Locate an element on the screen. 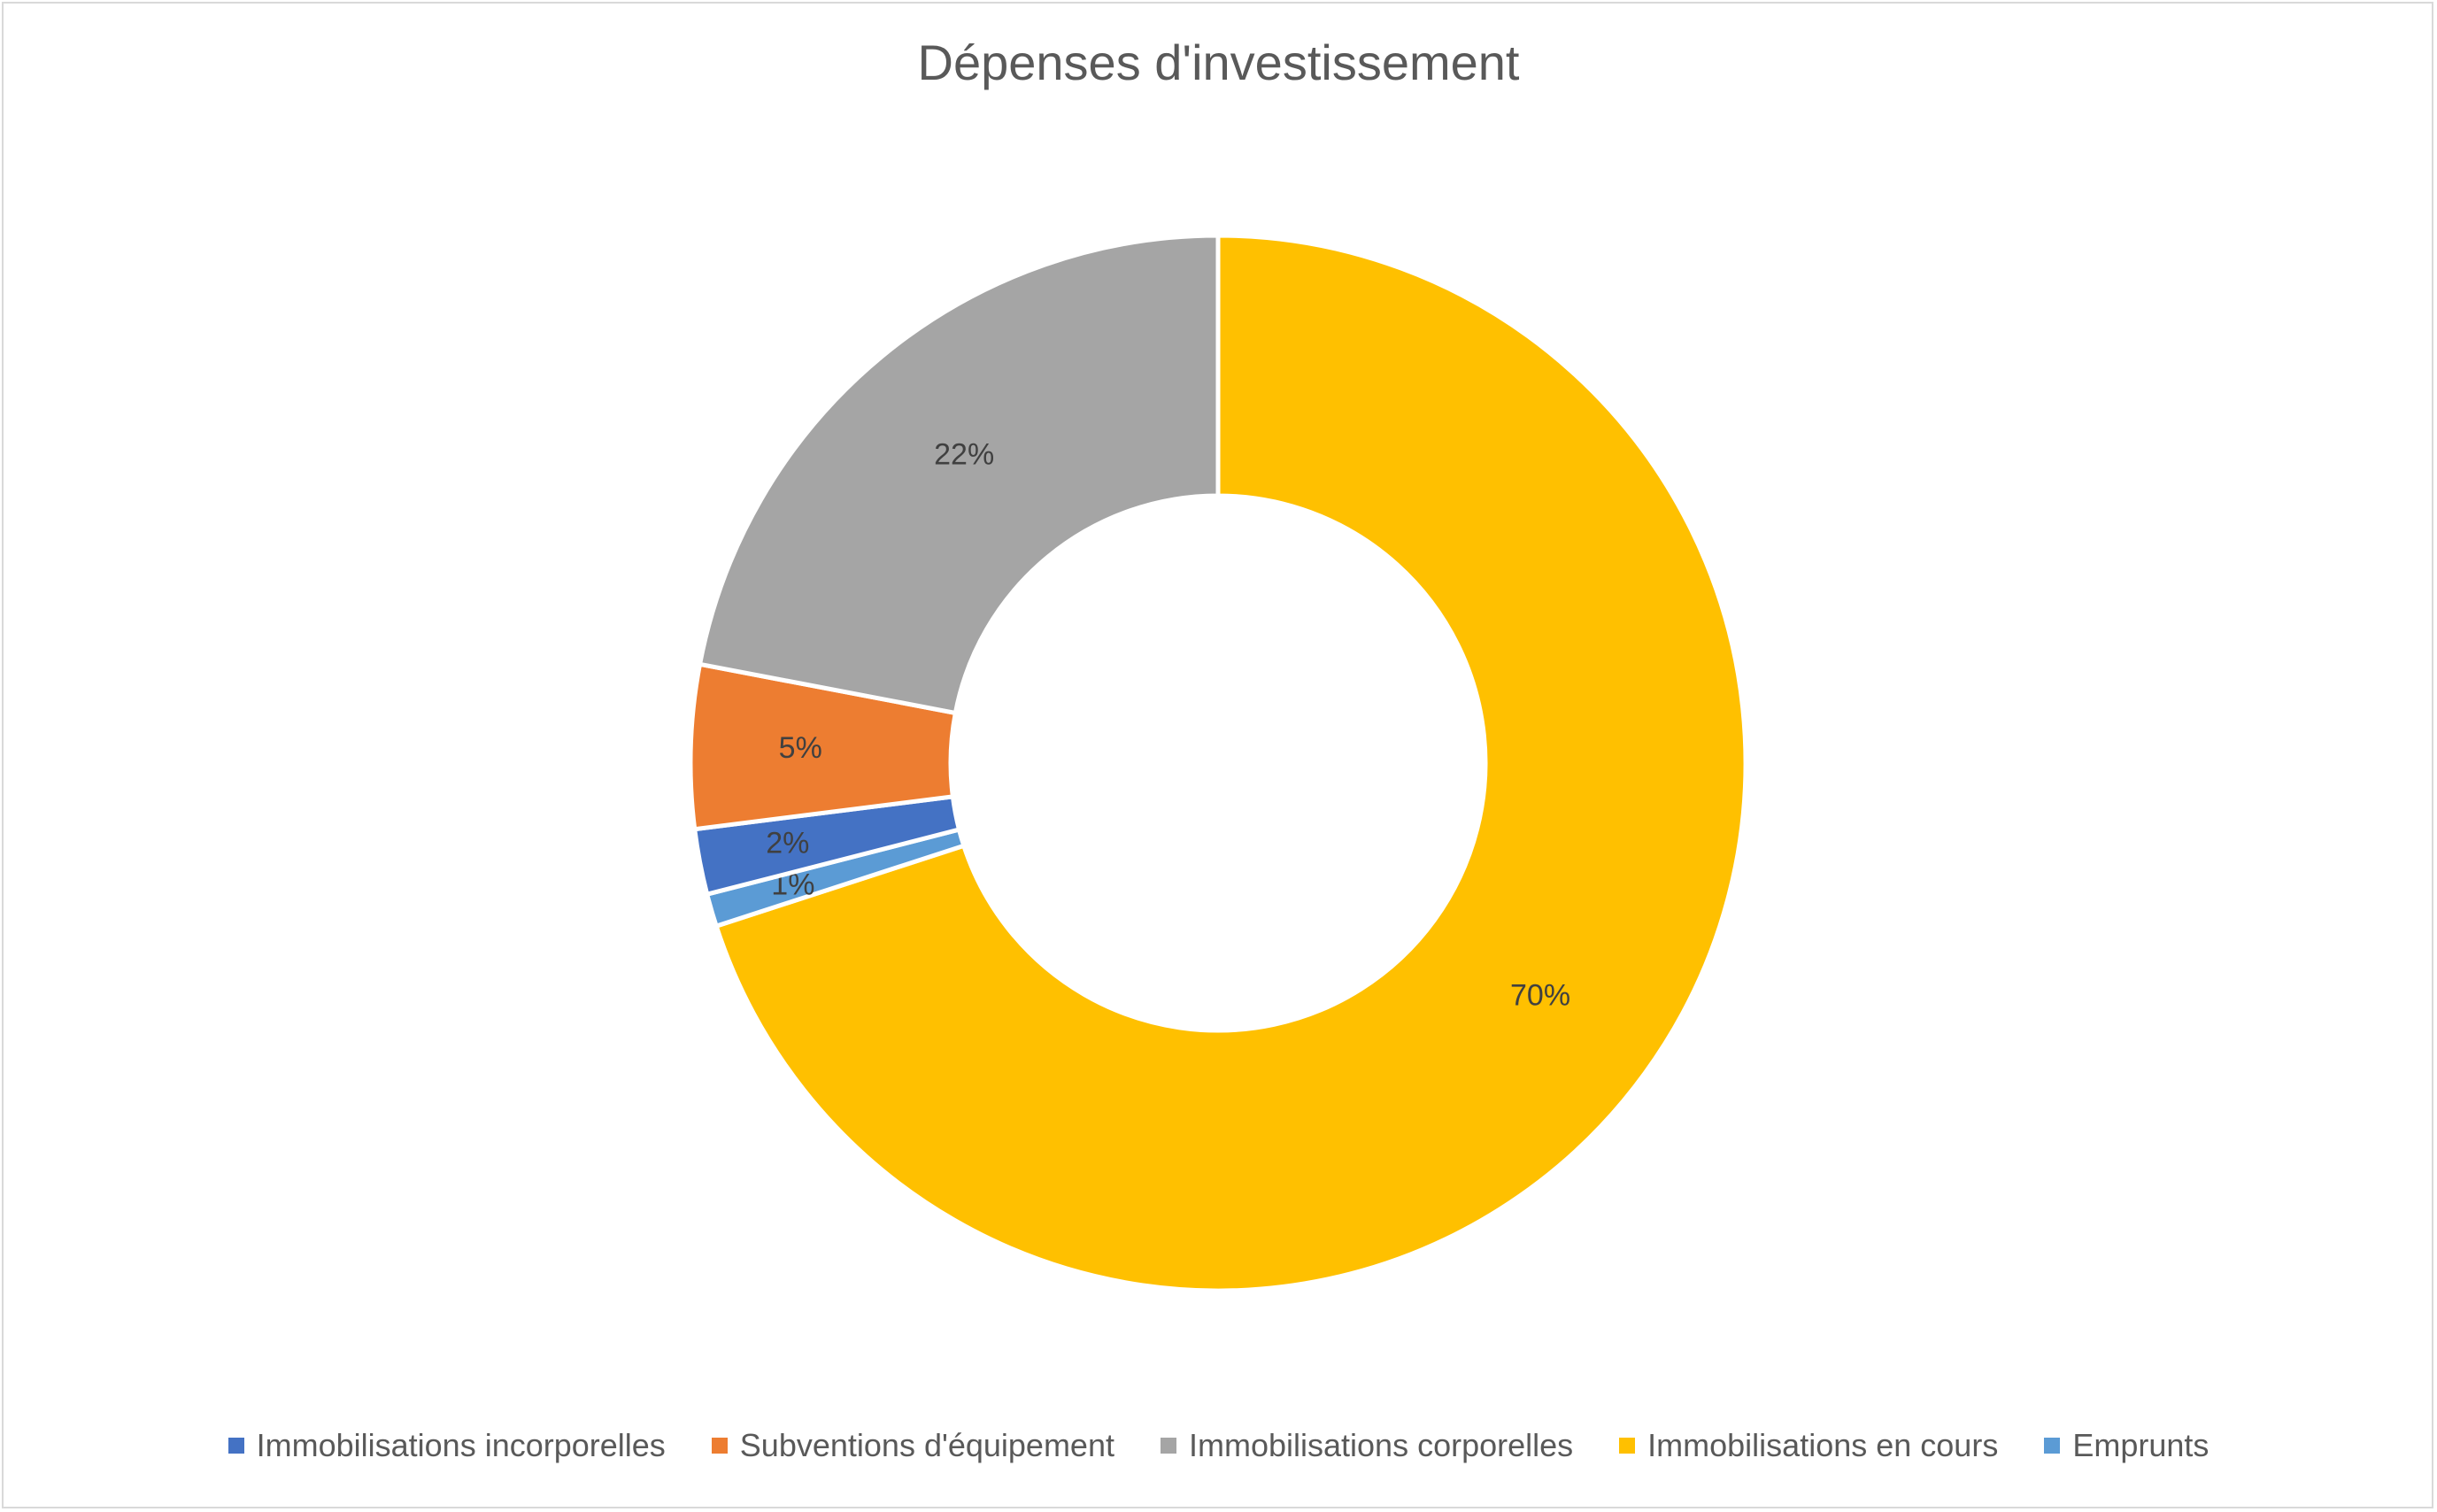 The height and width of the screenshot is (1512, 2437). donut-slice-immobilisations-corporelles is located at coordinates (959, 474).